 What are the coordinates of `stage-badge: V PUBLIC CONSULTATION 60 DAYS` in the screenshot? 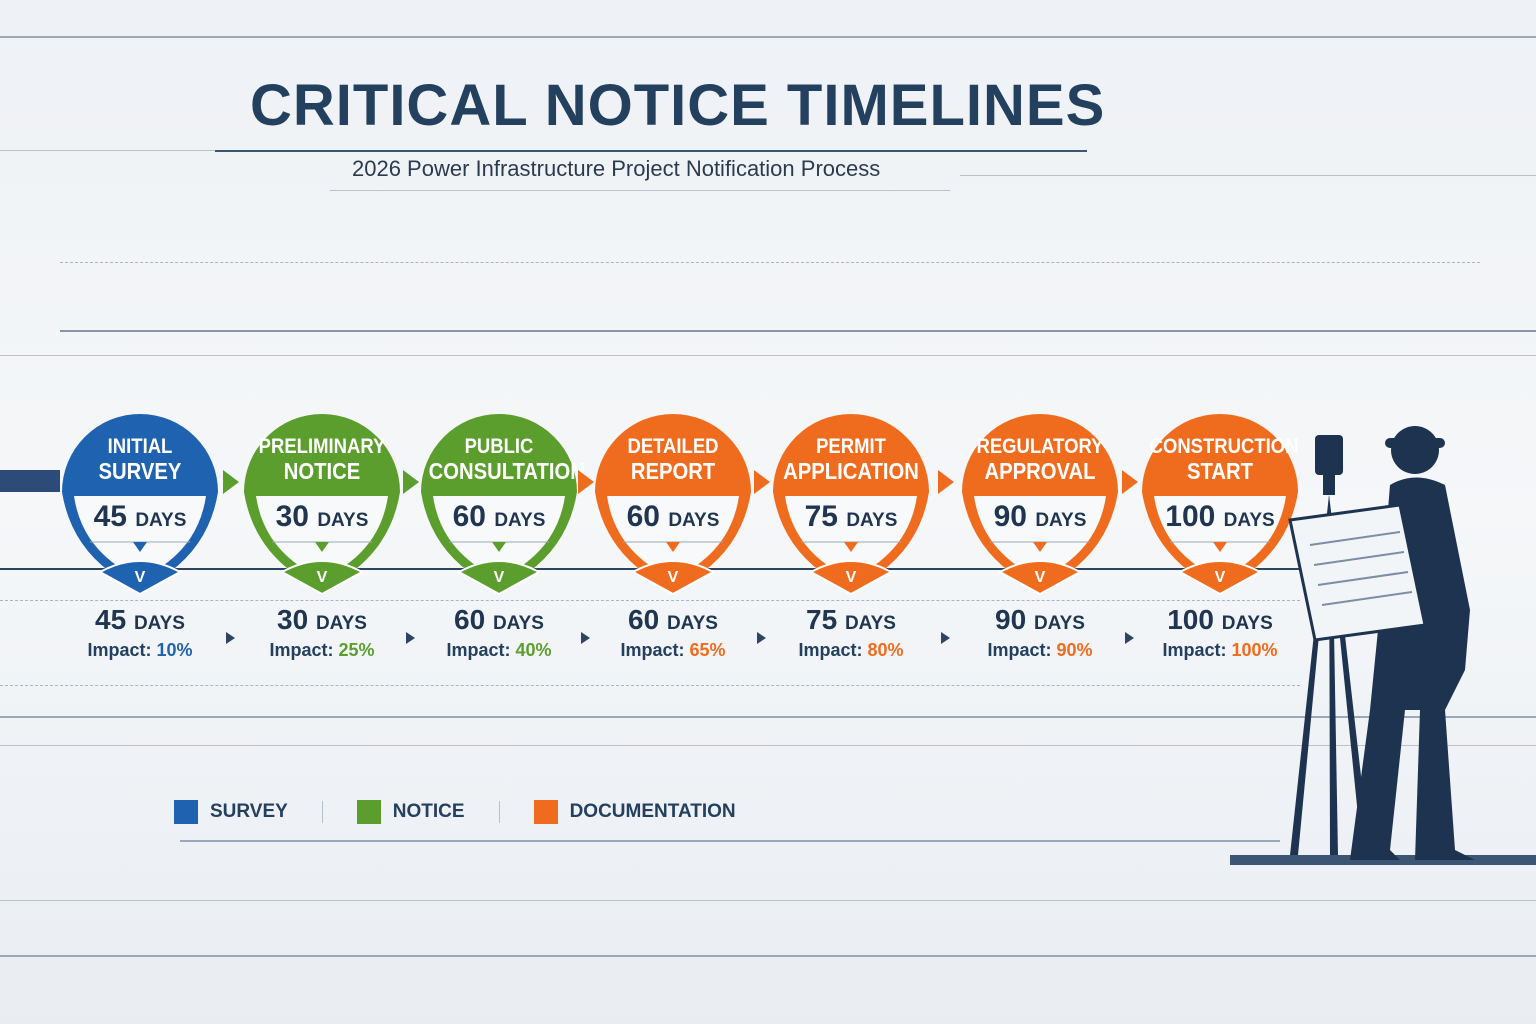 It's located at (502, 504).